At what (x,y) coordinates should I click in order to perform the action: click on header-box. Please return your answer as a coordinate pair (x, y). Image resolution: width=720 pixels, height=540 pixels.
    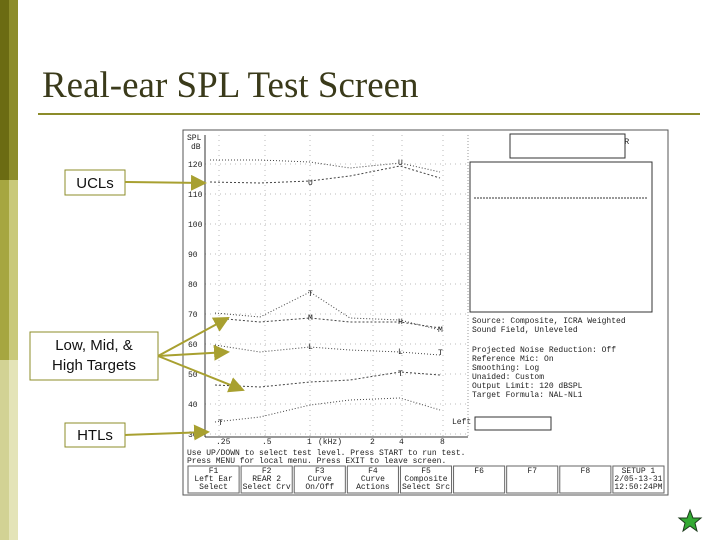
    Looking at the image, I should click on (567, 146).